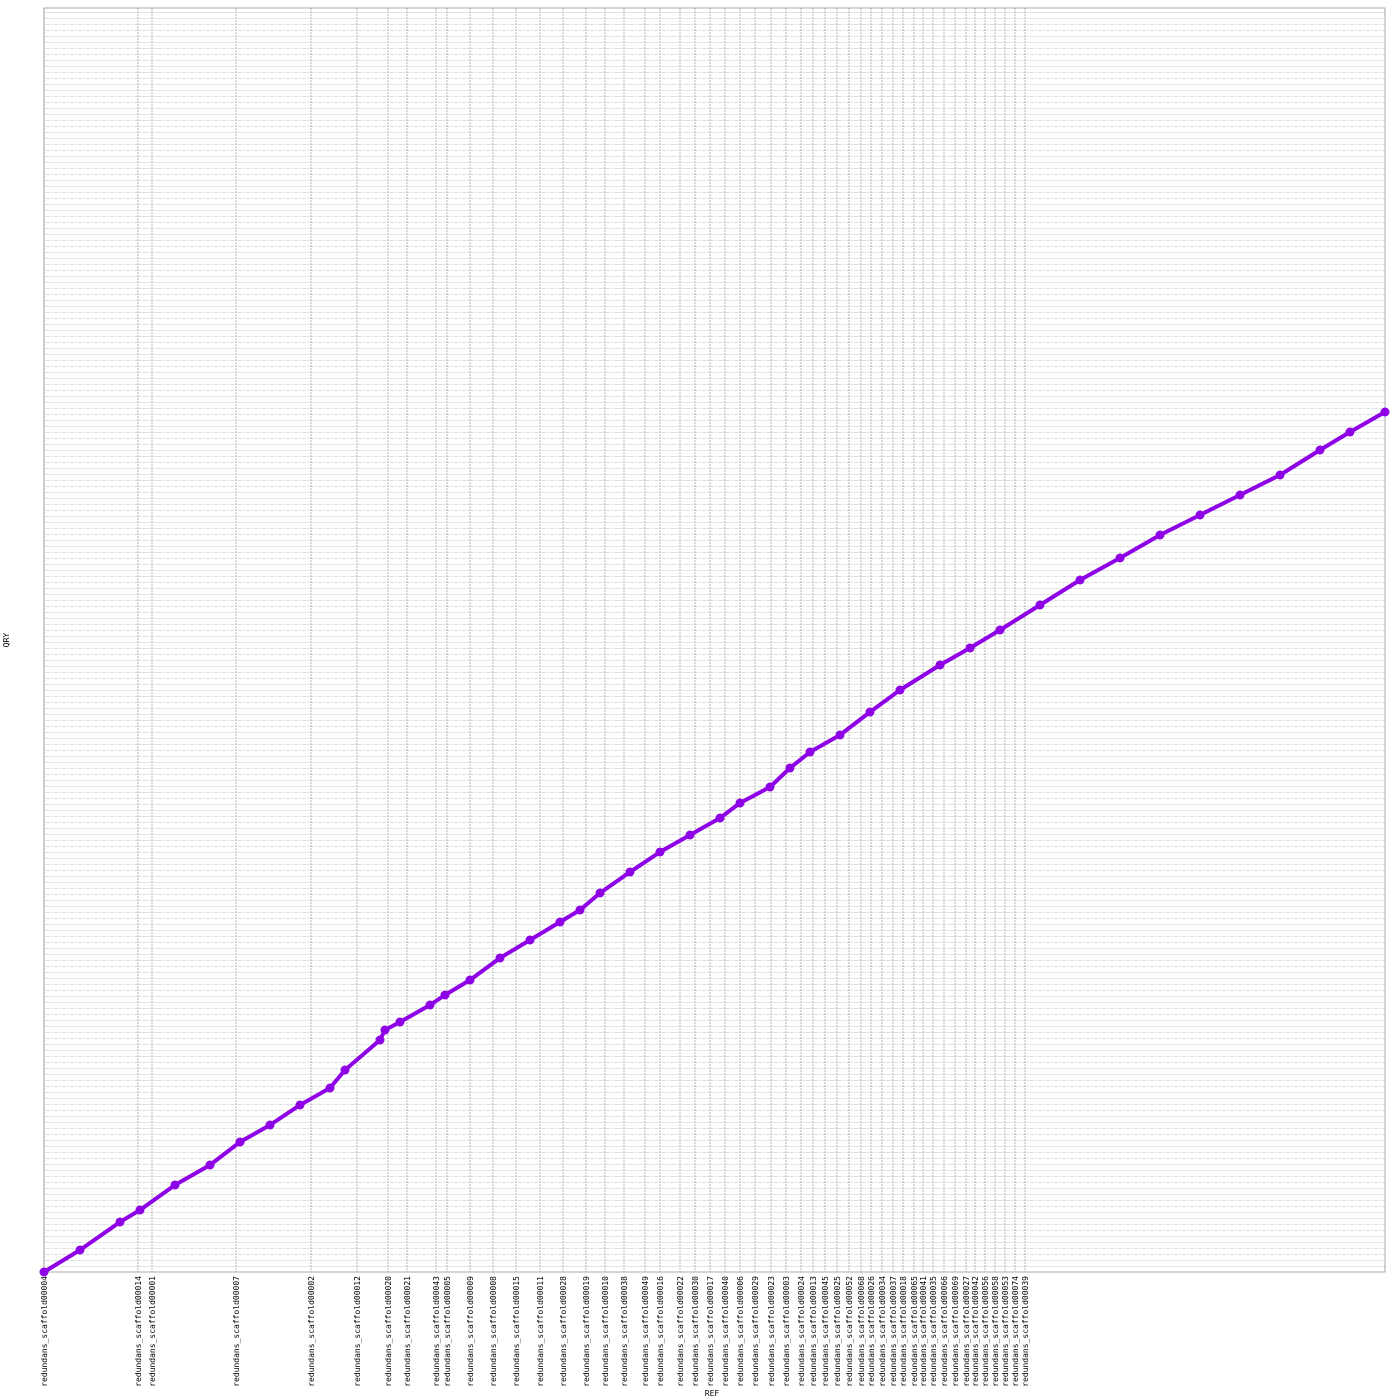  I want to click on x-tick-label: redundans_scaffold00038, so click(624, 1331).